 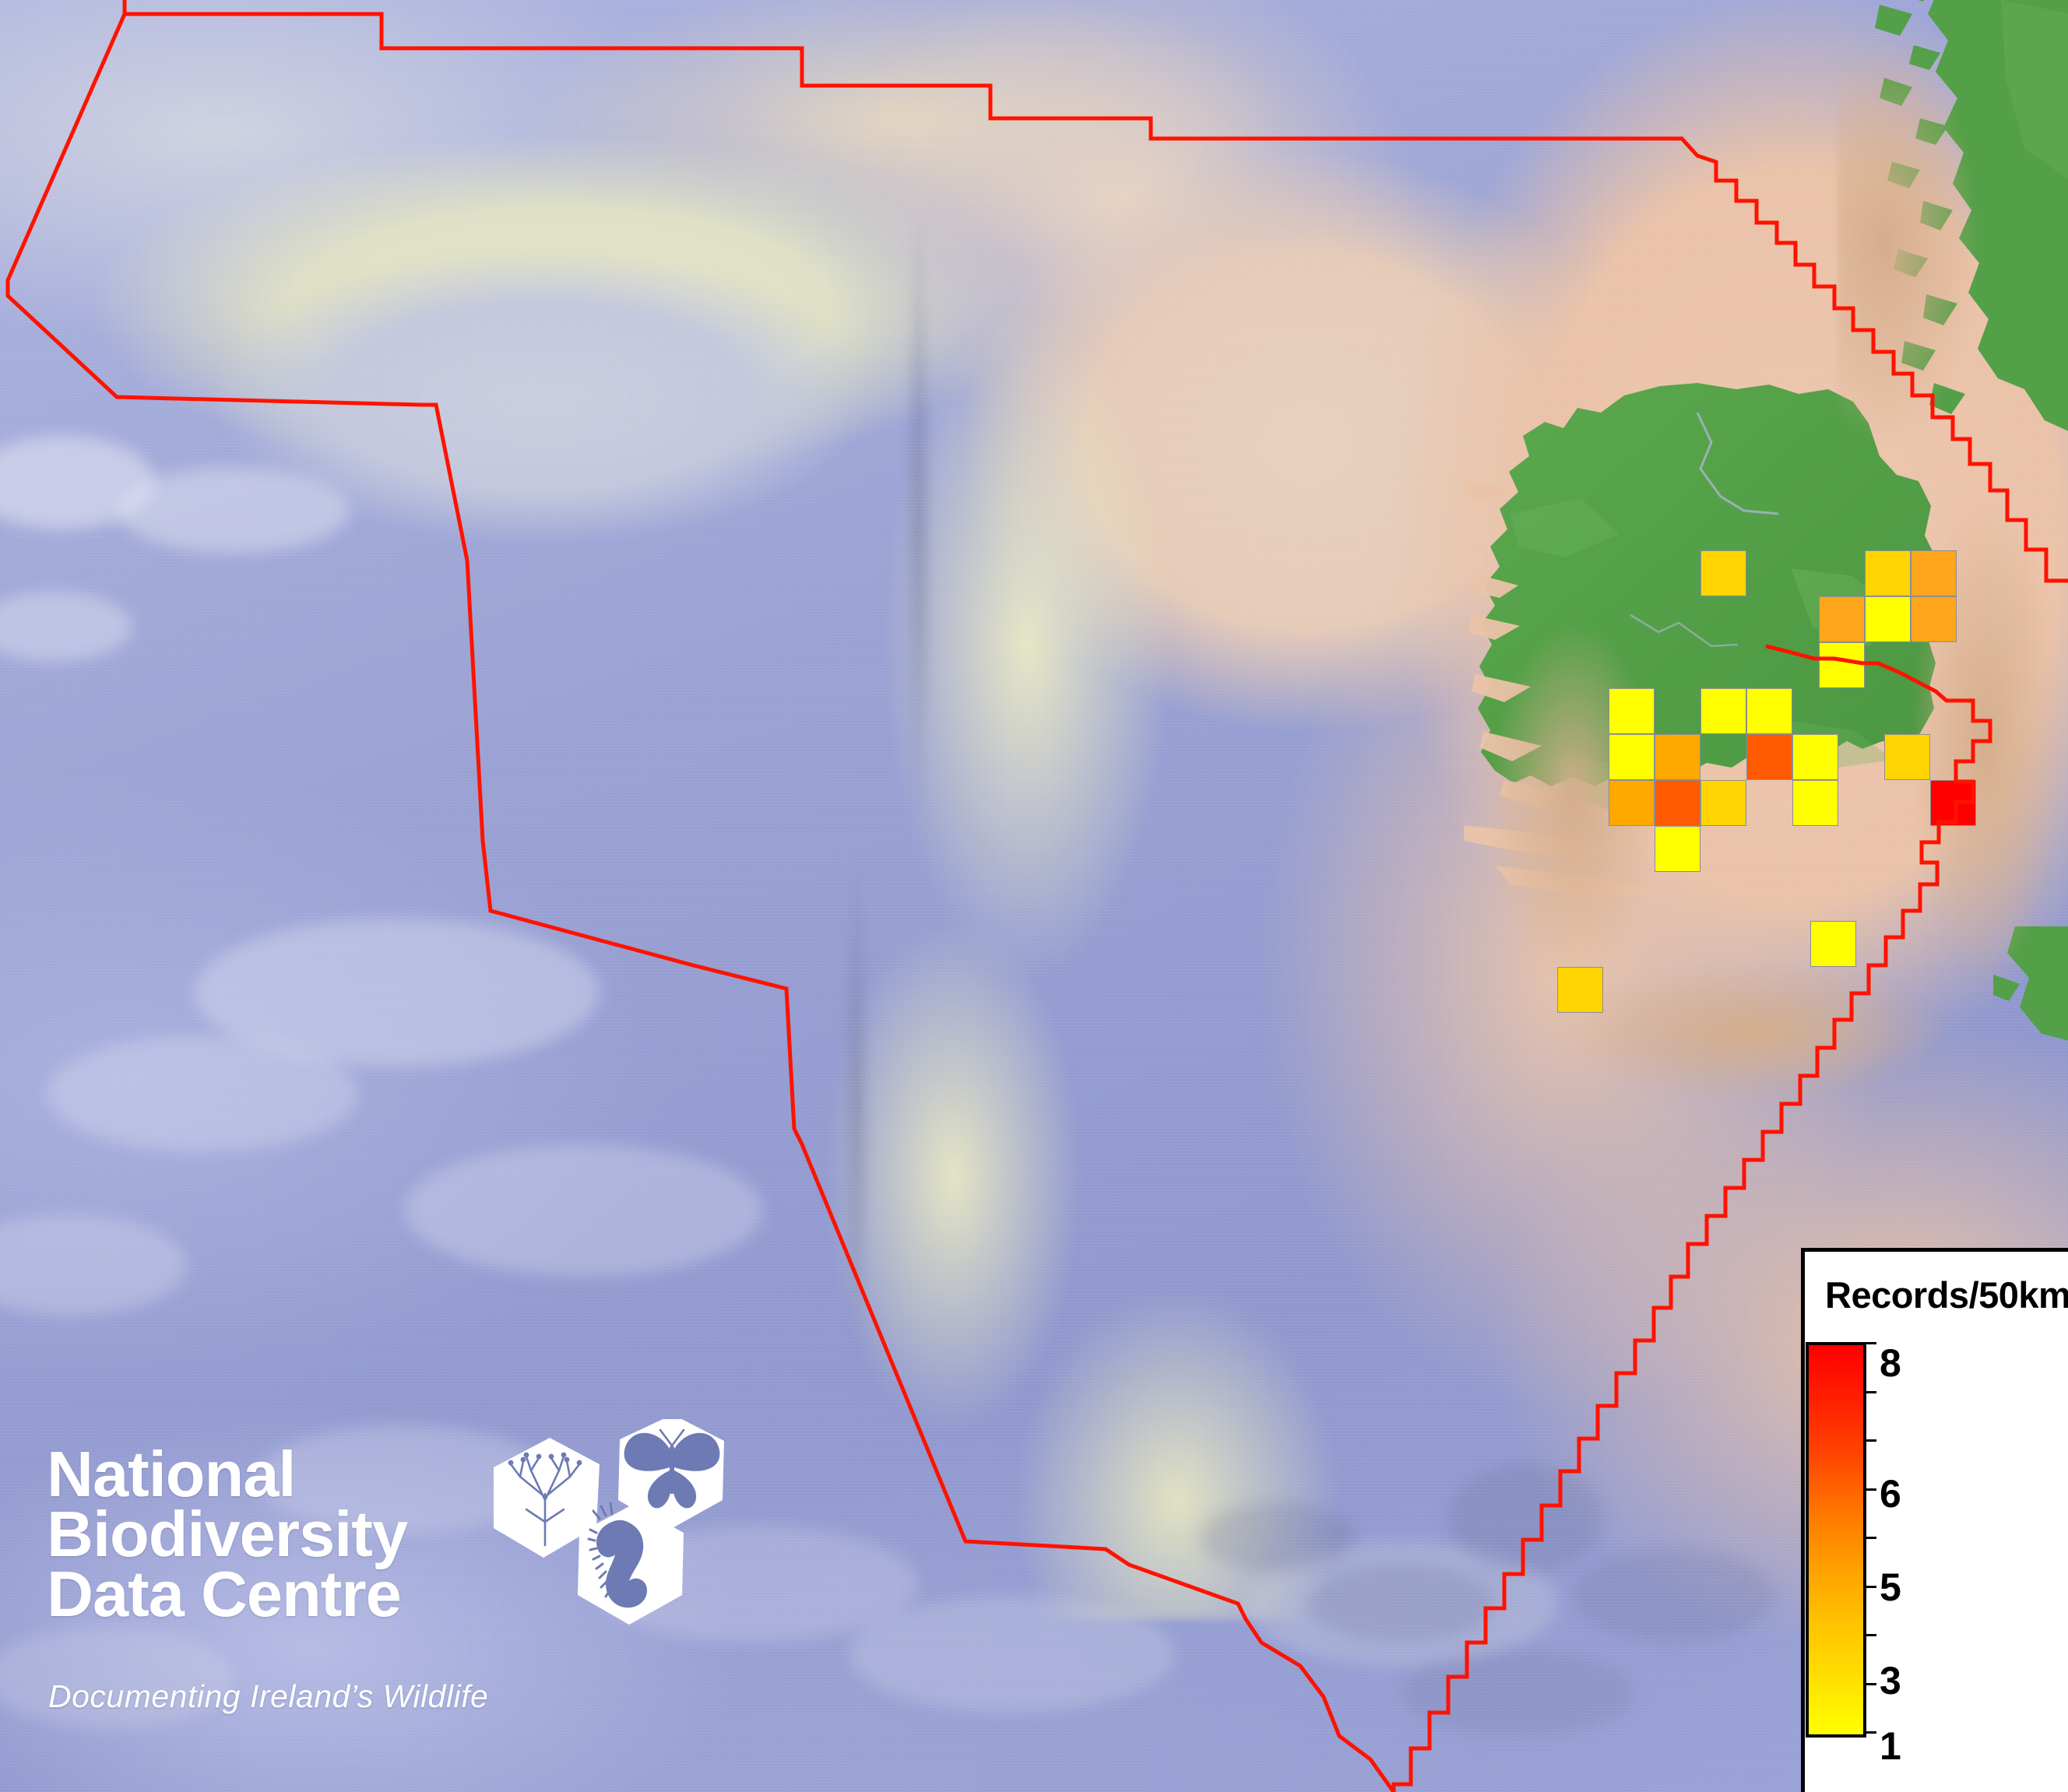 I want to click on legend-label: 3, so click(x=1890, y=1680).